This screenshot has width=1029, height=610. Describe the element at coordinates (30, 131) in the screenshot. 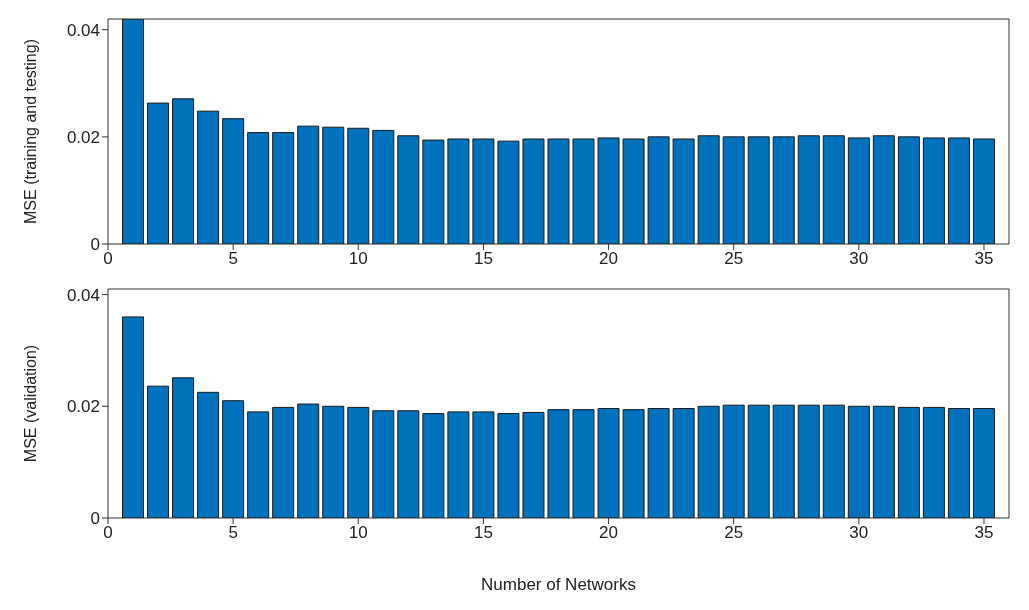

I see `y-axis-title: MSE (training and testing)` at that location.